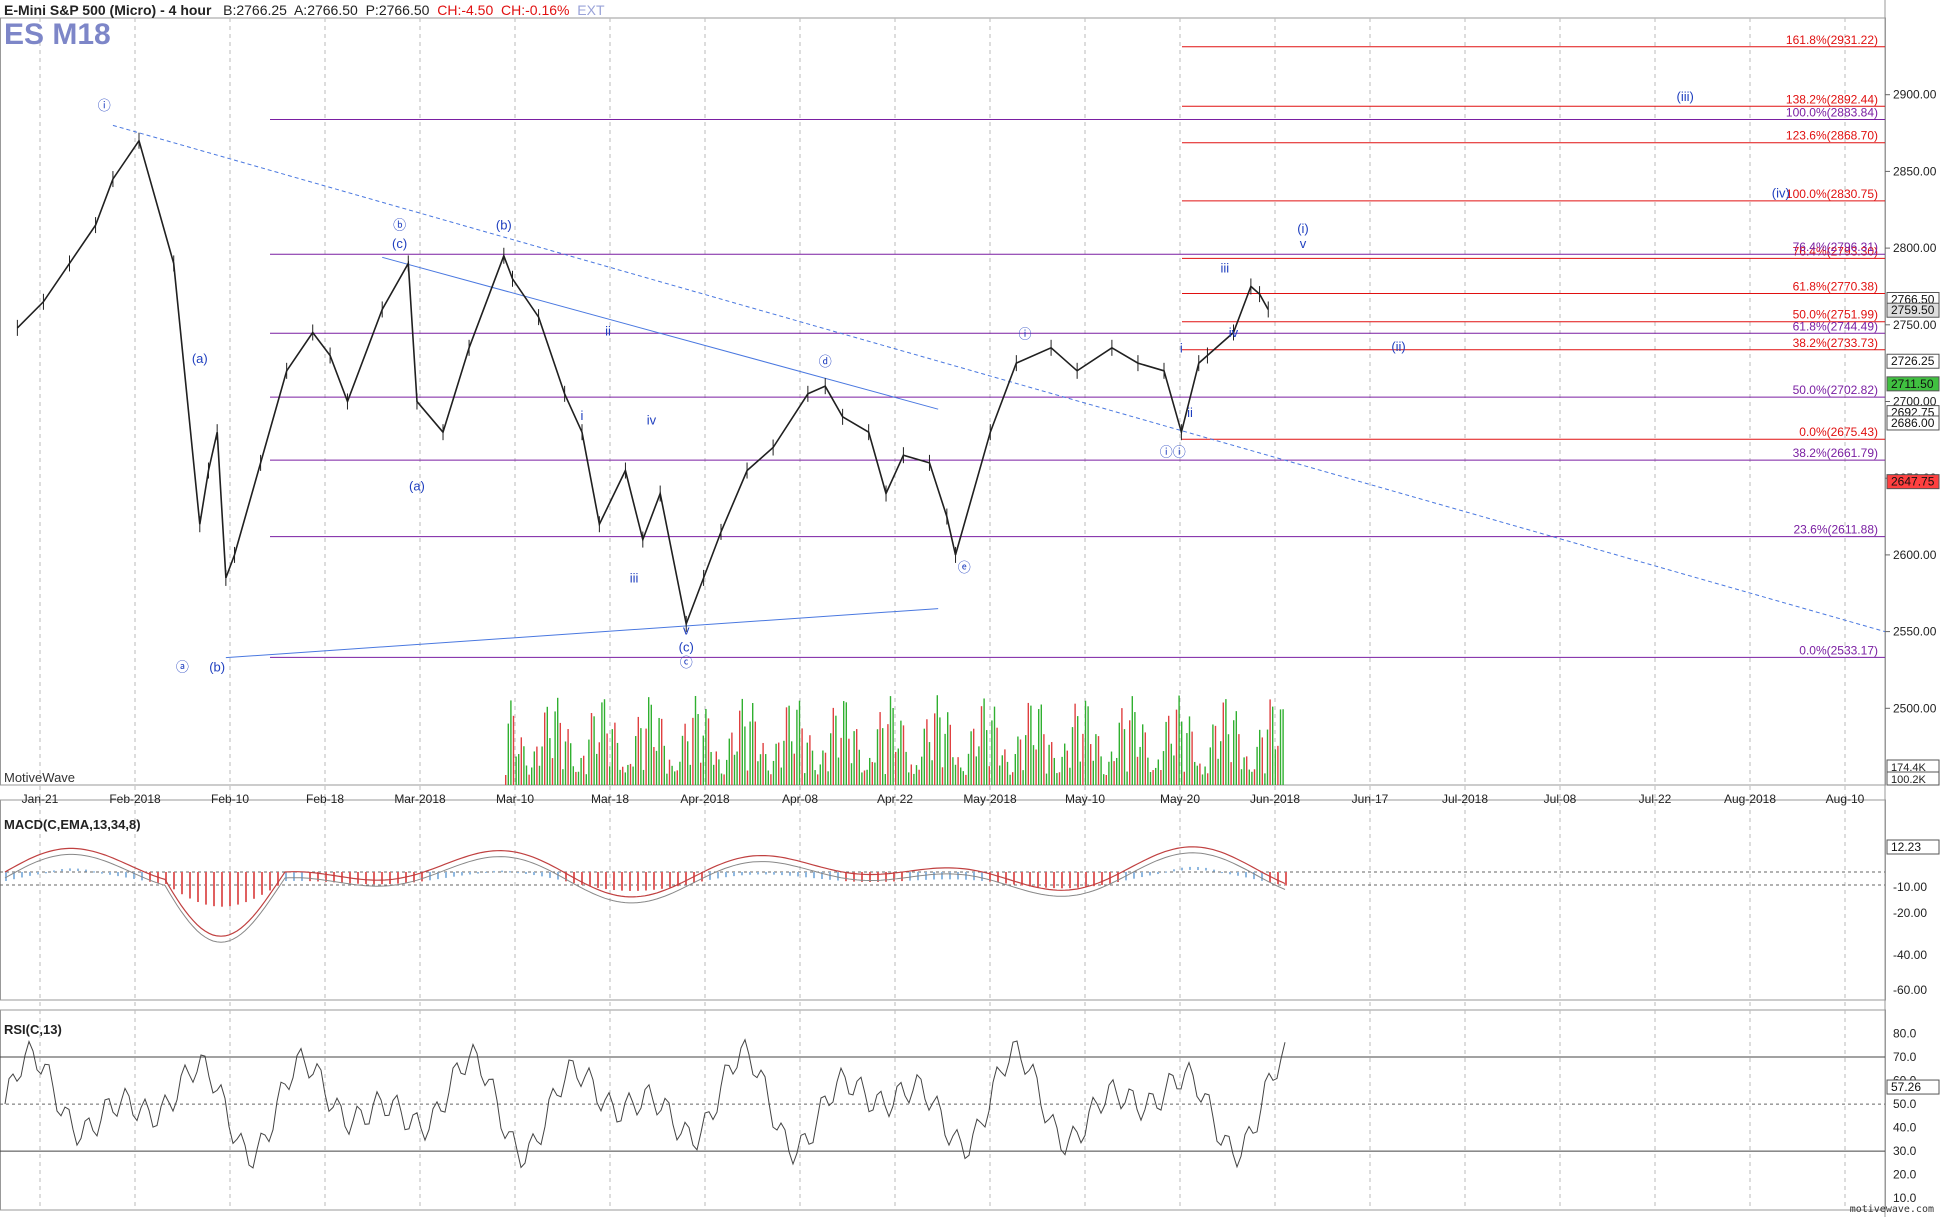 The image size is (1942, 1222). I want to click on price-box, so click(1913, 482).